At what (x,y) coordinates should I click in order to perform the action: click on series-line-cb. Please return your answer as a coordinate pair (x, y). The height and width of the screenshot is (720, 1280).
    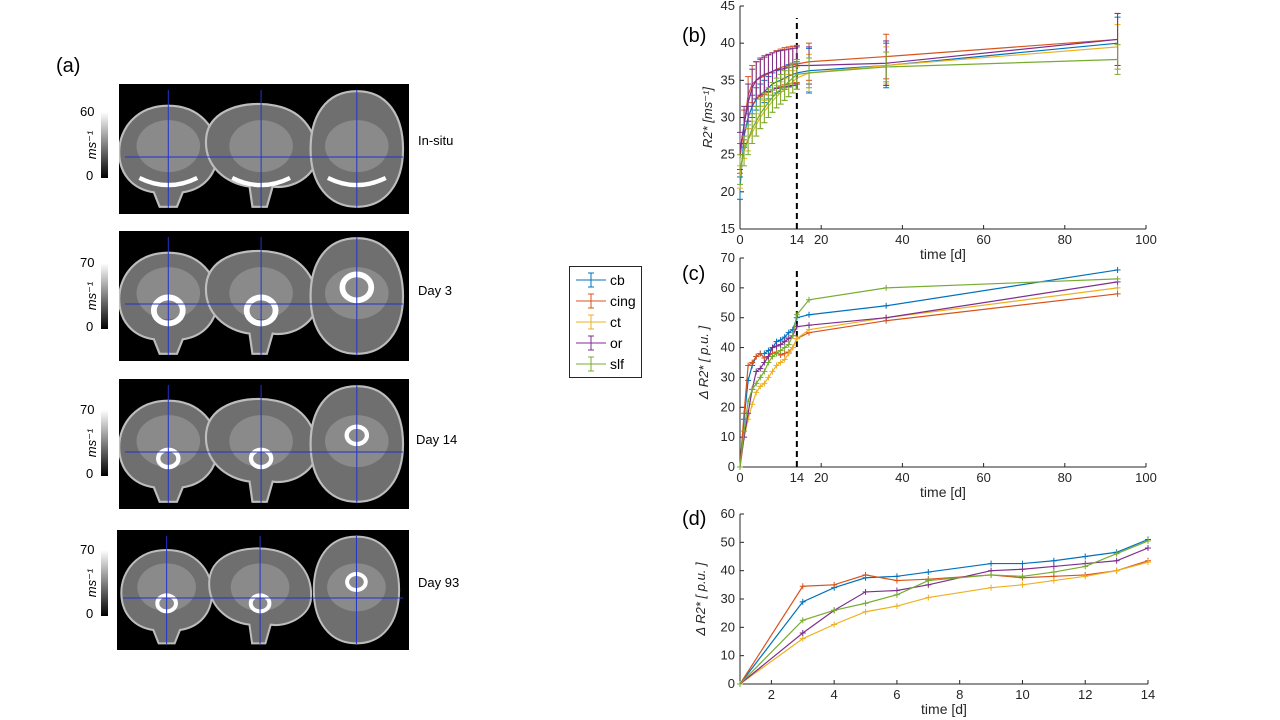
    Looking at the image, I should click on (944, 611).